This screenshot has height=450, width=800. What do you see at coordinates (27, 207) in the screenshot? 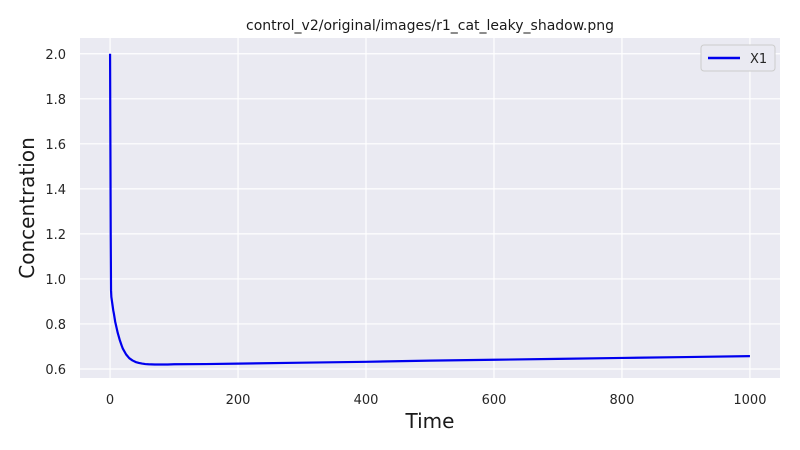
I see `y-axis-label: Concentration` at bounding box center [27, 207].